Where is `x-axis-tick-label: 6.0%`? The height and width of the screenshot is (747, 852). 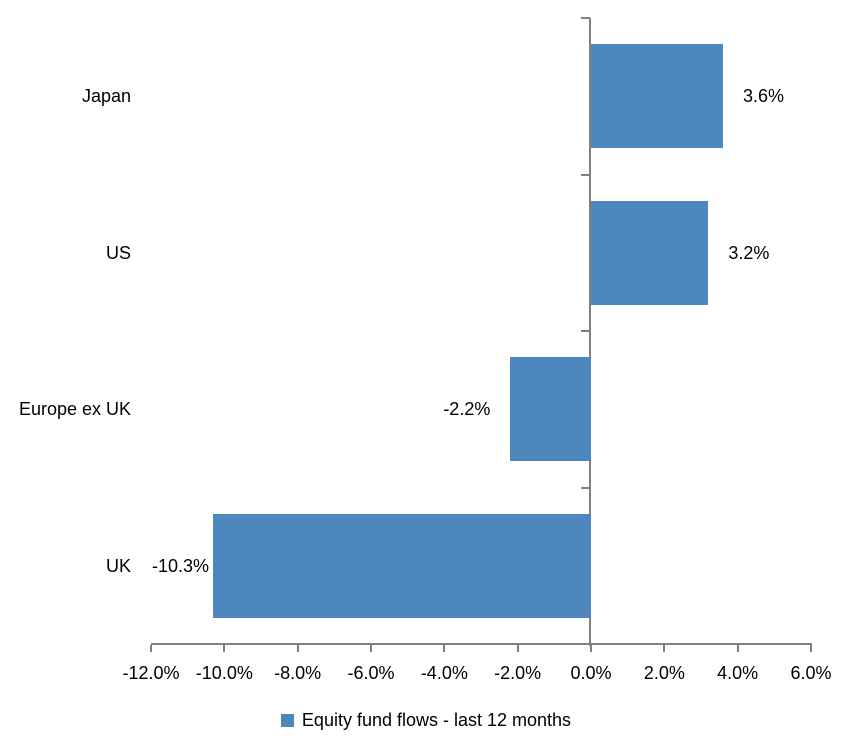 x-axis-tick-label: 6.0% is located at coordinates (811, 673).